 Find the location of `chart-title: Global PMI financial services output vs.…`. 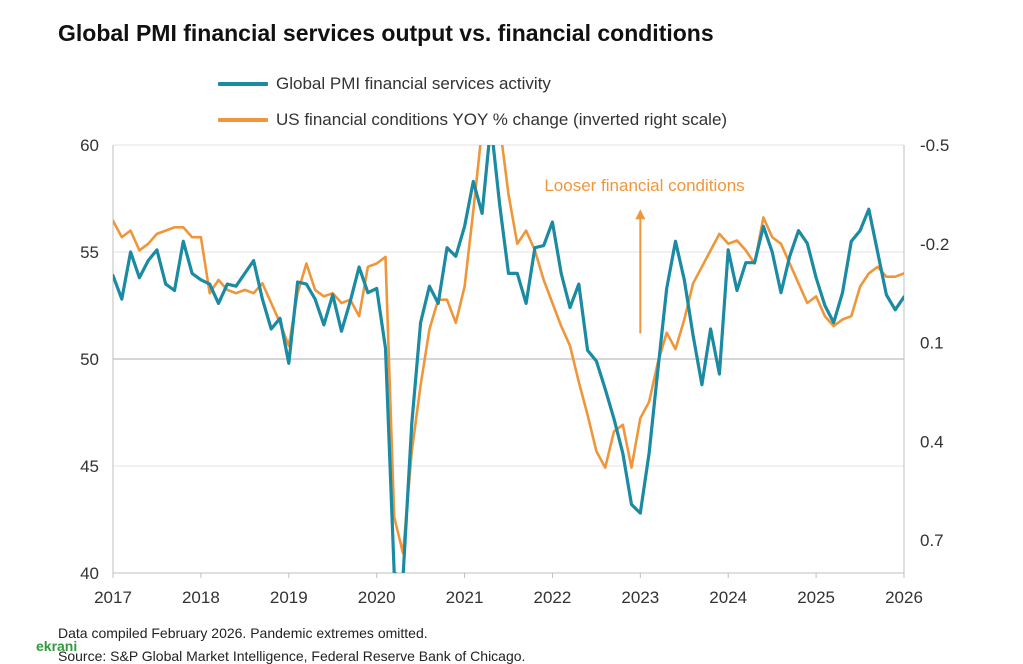

chart-title: Global PMI financial services output vs.… is located at coordinates (386, 33).